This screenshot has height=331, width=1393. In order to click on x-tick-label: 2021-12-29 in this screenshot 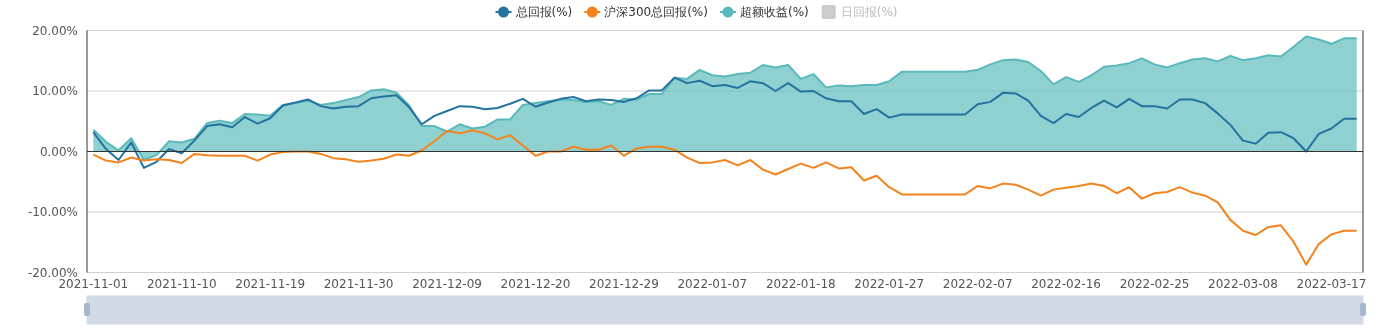, I will do `click(624, 283)`.